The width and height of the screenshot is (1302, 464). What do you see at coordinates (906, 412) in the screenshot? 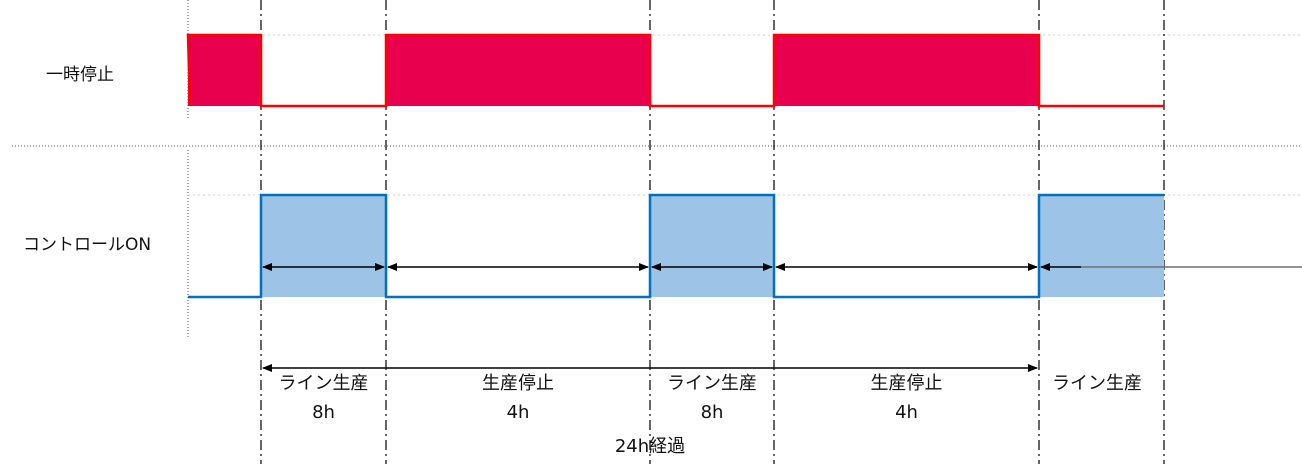
I see `segment-duration-5: 4h` at bounding box center [906, 412].